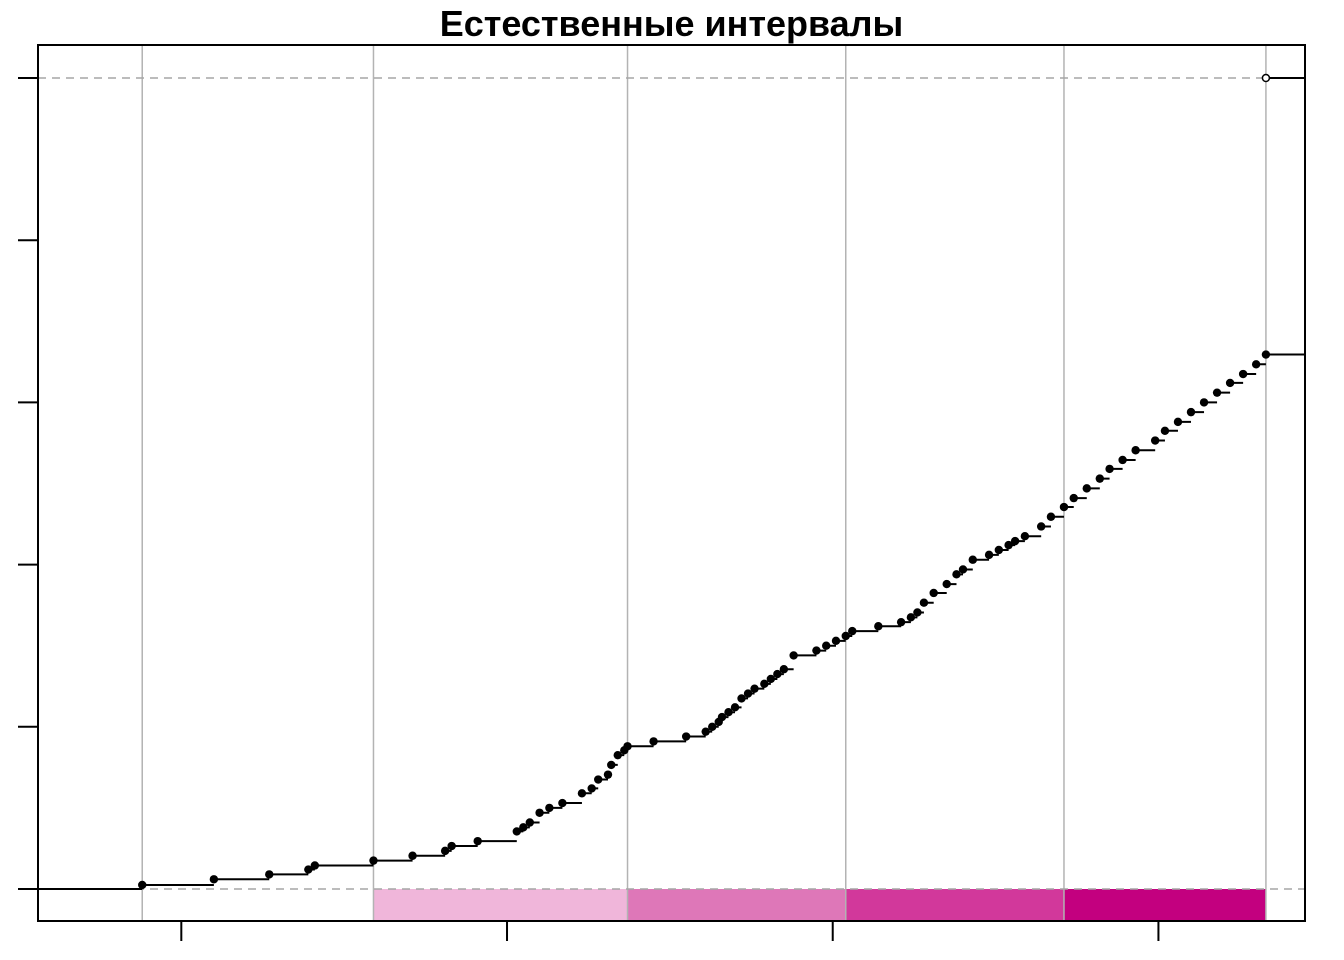 This screenshot has height=960, width=1344. I want to click on chart-title: Естественные интервалы, so click(672, 23).